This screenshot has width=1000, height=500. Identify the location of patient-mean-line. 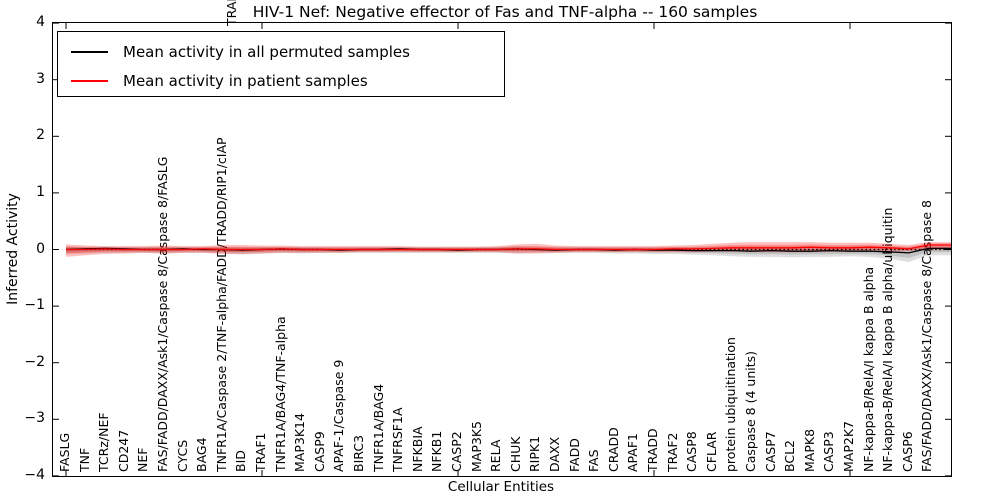
(508, 247).